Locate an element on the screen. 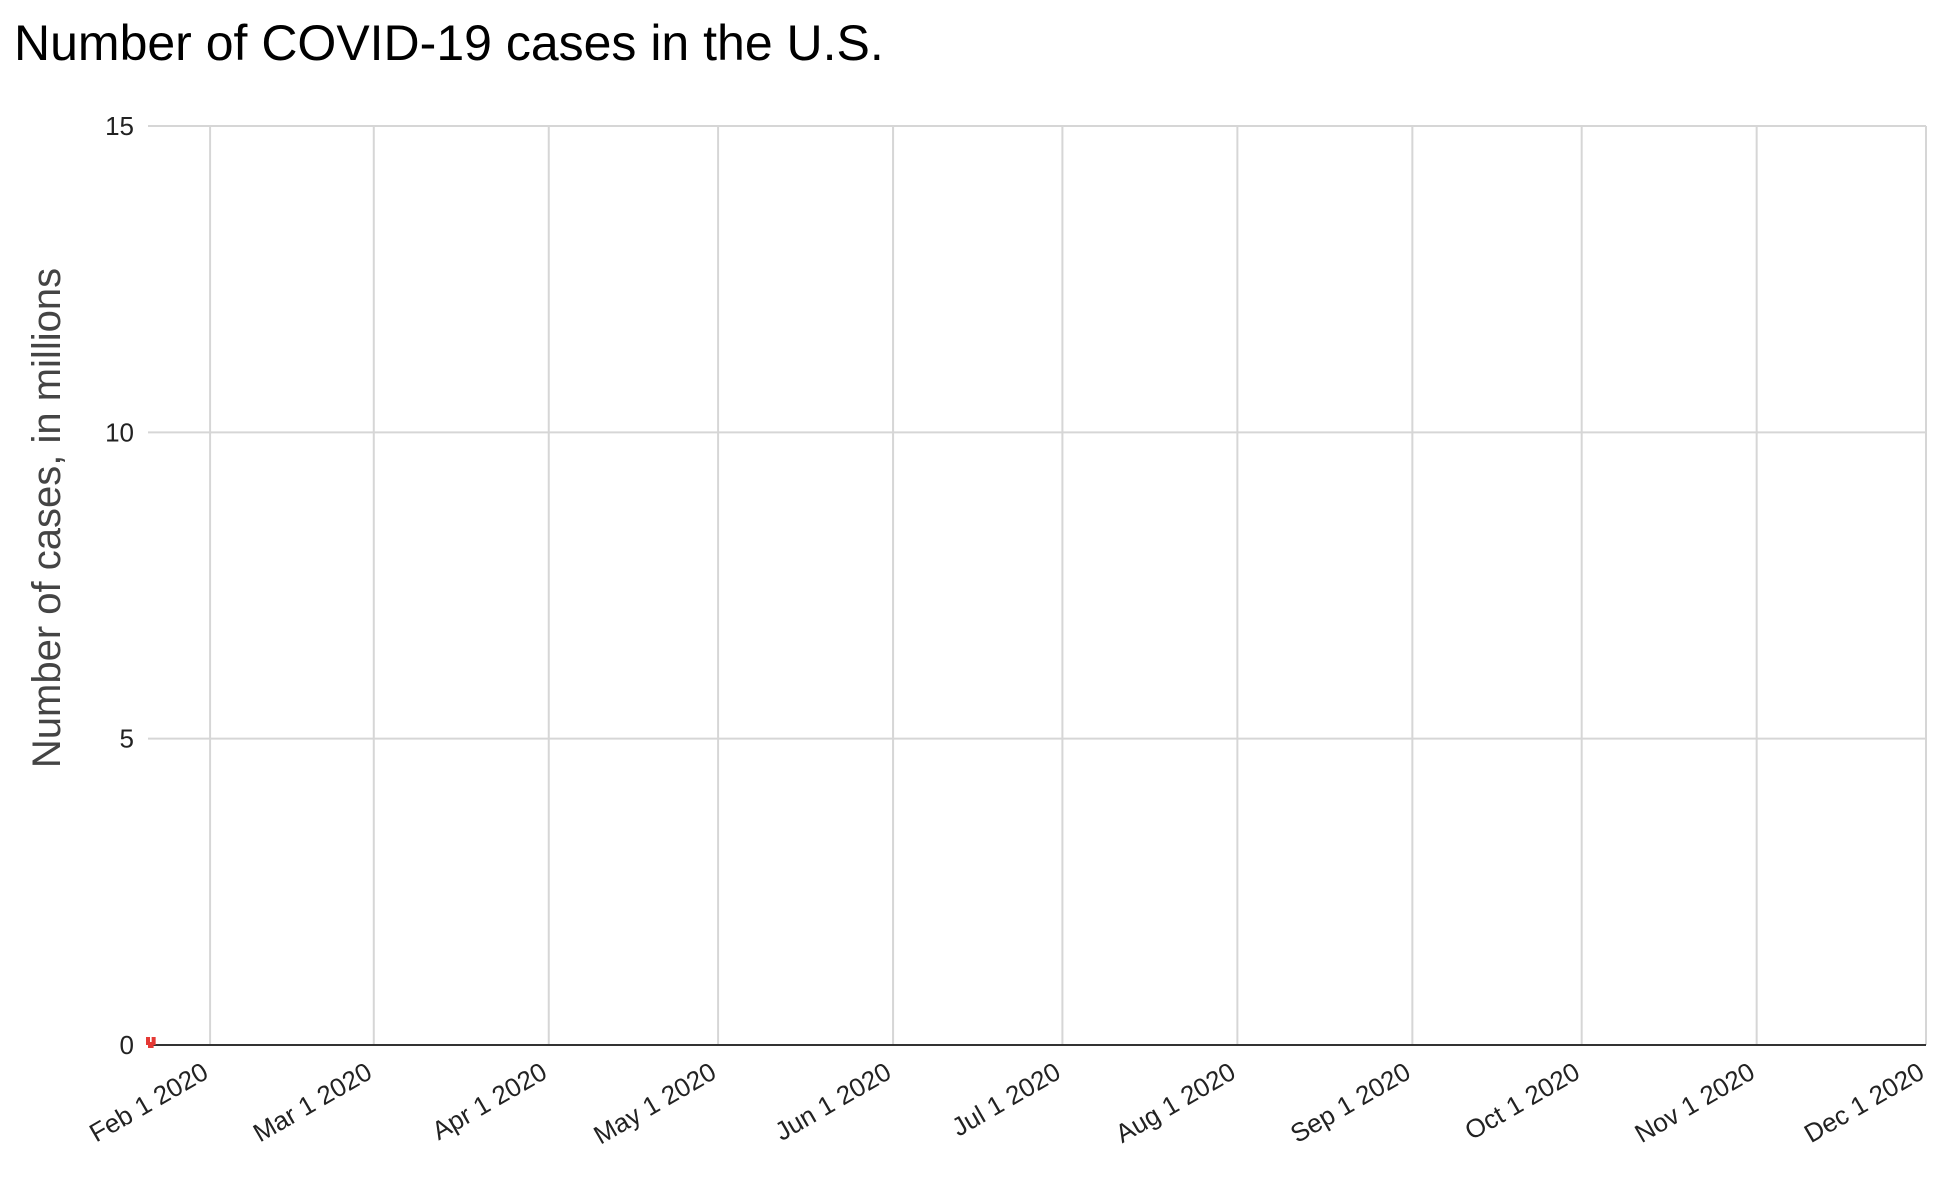 The width and height of the screenshot is (1940, 1194). x-tick-label: Dec 1 2020 is located at coordinates (1864, 1102).